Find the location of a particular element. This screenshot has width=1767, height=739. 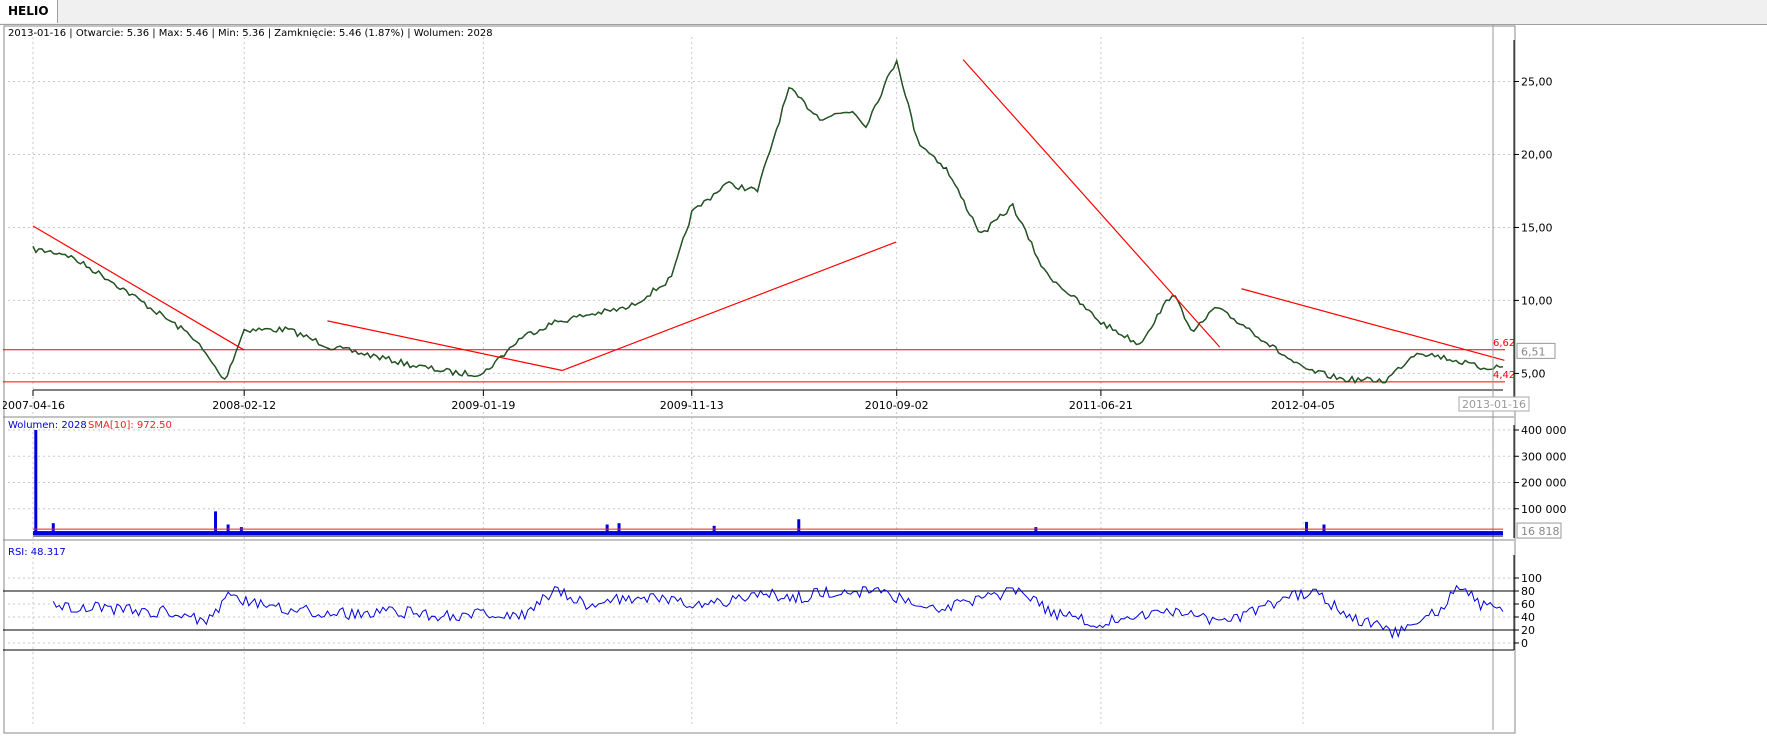

last-date-label: 2013-01-16 is located at coordinates (1494, 404).